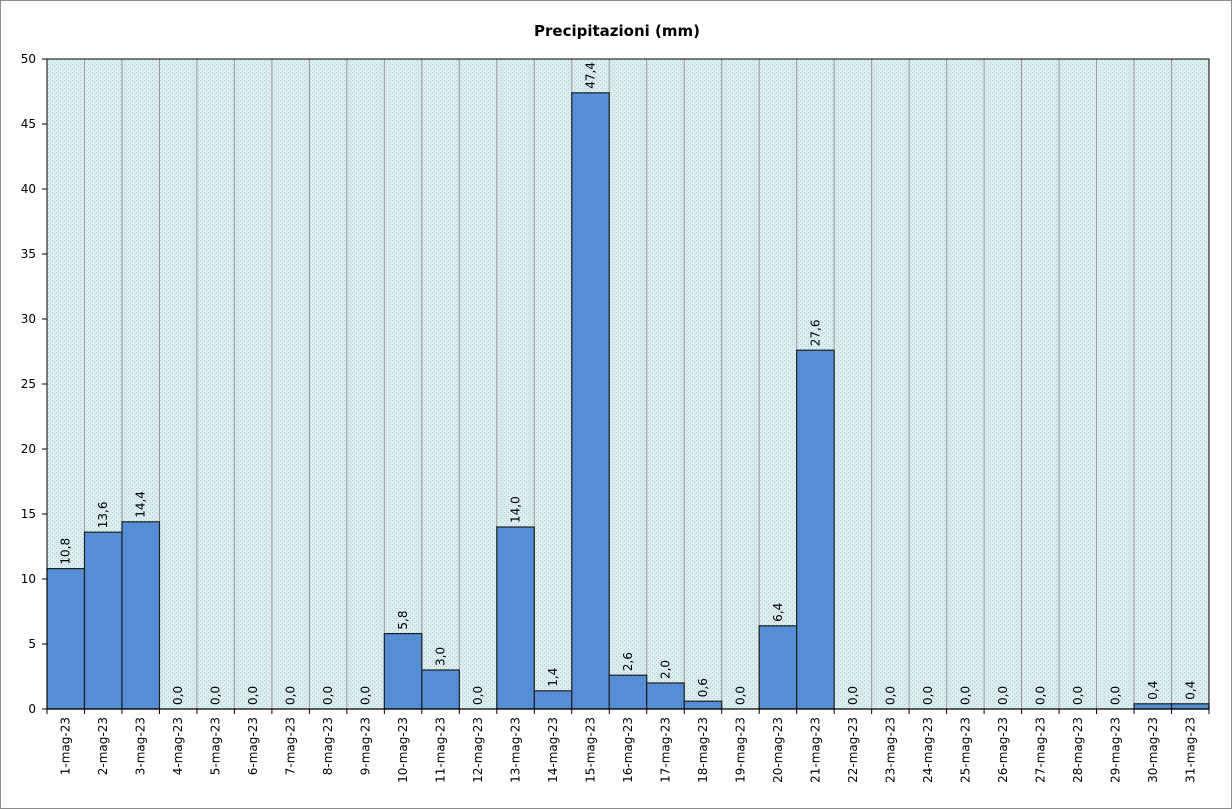  I want to click on data-label-3-mag-23: 14,4, so click(141, 504).